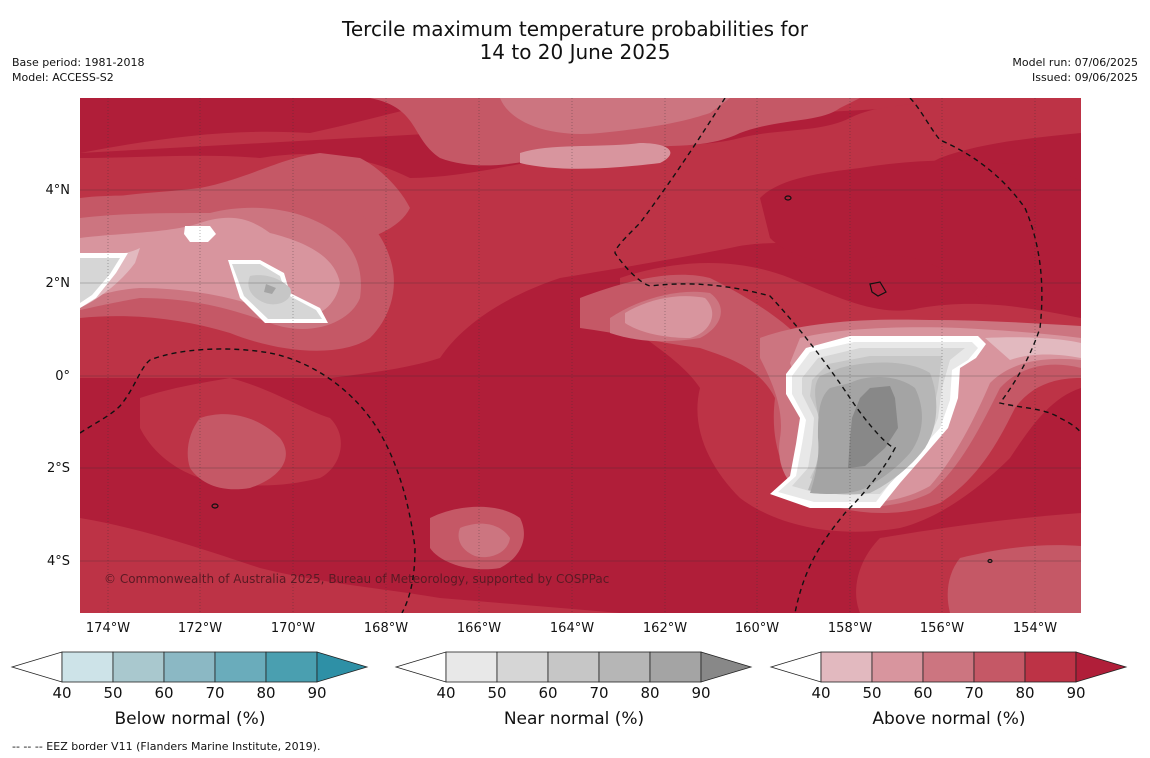  I want to click on lon-label: 154°W, so click(1035, 628).